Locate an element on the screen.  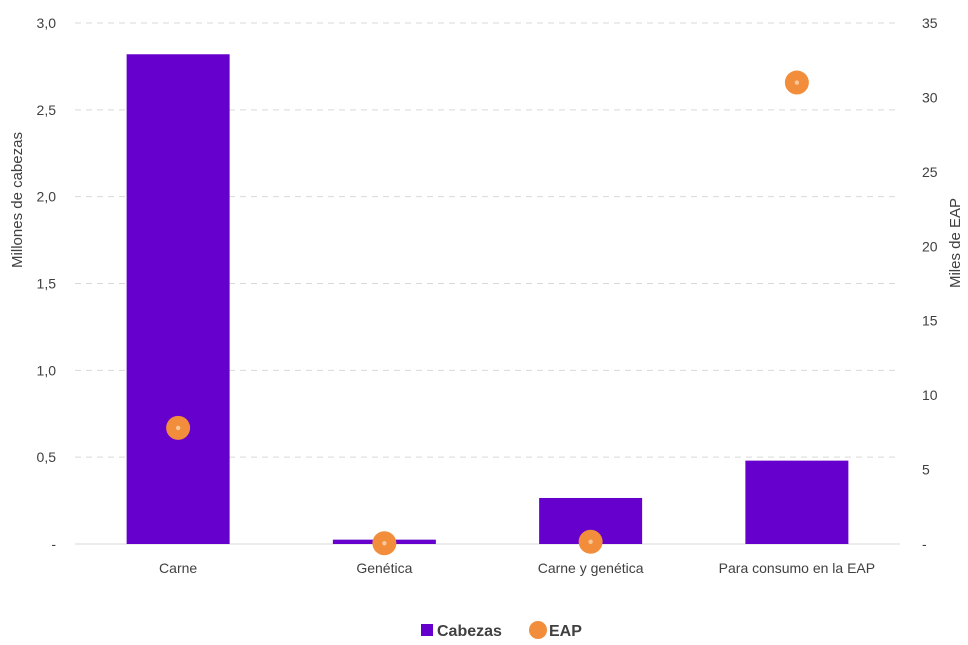
right-axis-tick-label: 10 is located at coordinates (930, 395).